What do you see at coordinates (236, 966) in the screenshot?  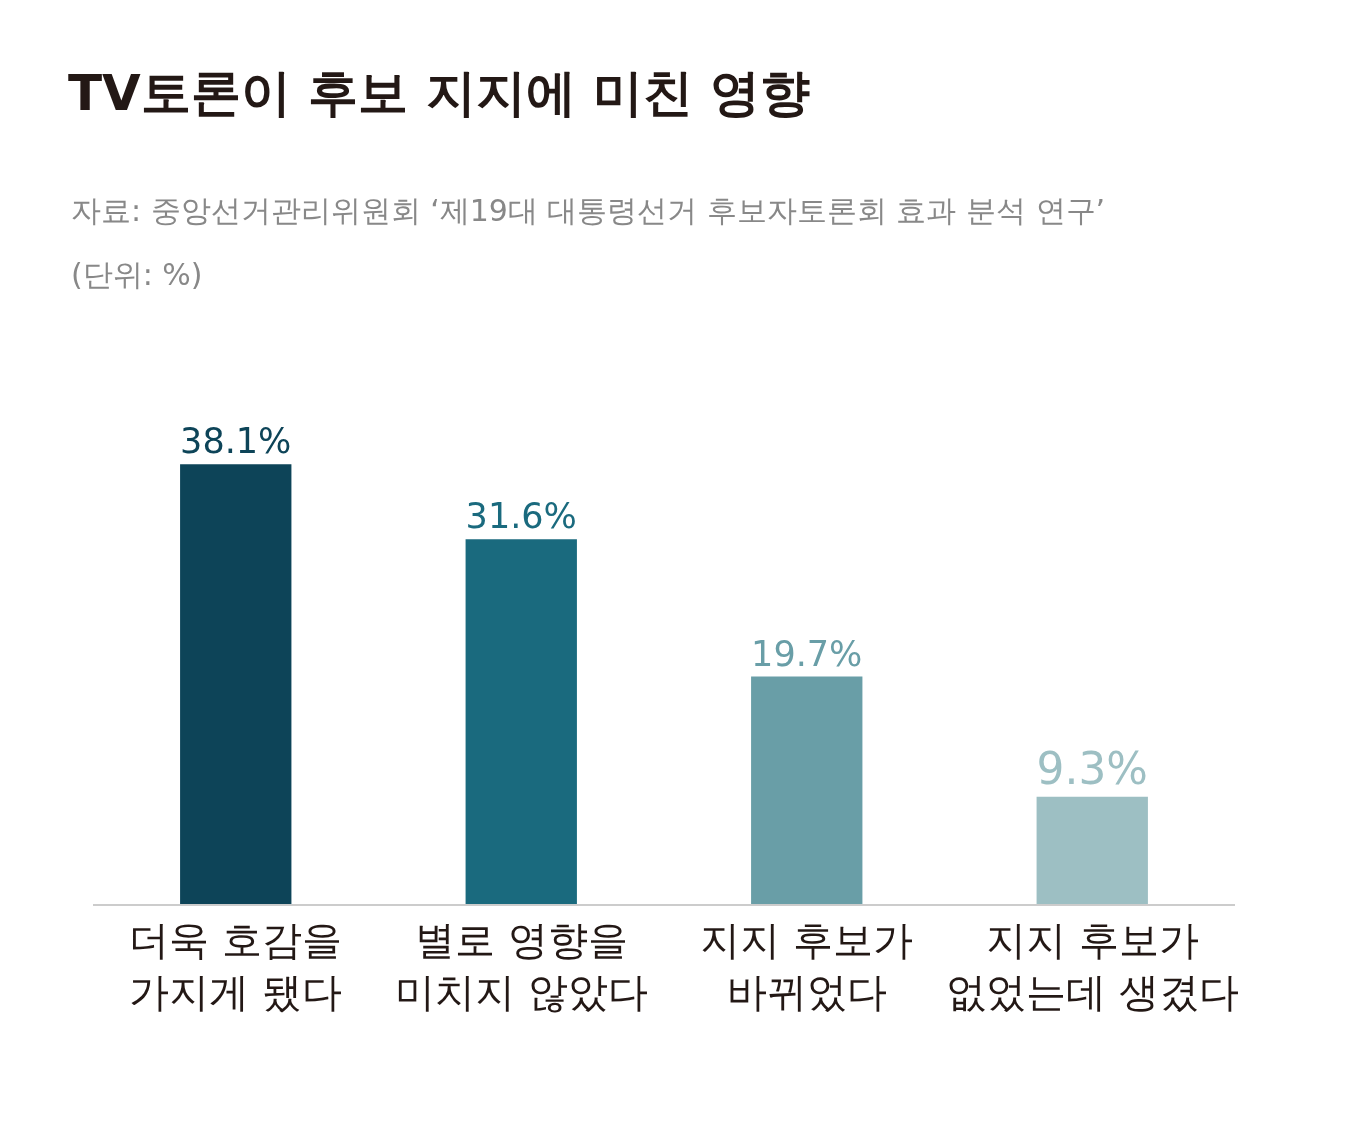 I see `x-tick-label: 더욱 호감을 가지게 됐다` at bounding box center [236, 966].